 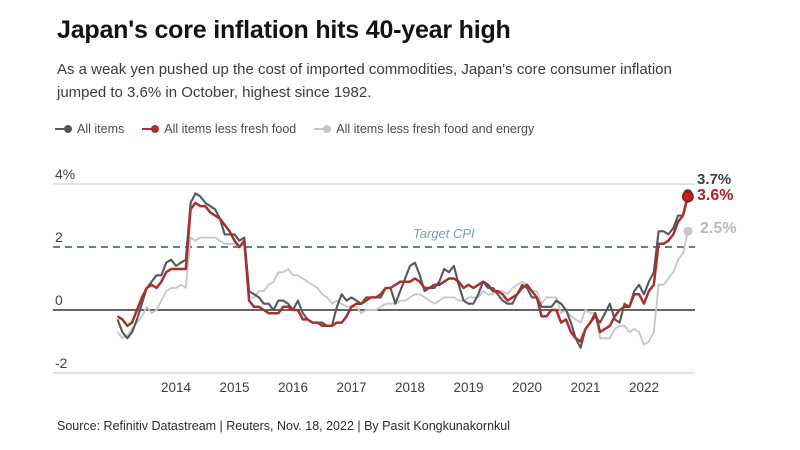 What do you see at coordinates (284, 30) in the screenshot?
I see `page-title: Japan's core inflation hits 40-year high` at bounding box center [284, 30].